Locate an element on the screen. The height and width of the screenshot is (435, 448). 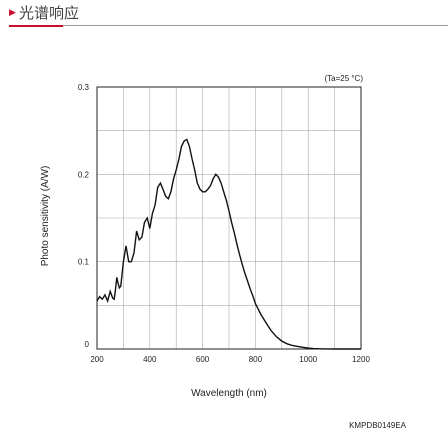
condition-note: (Ta=25 °C) is located at coordinates (343, 78).